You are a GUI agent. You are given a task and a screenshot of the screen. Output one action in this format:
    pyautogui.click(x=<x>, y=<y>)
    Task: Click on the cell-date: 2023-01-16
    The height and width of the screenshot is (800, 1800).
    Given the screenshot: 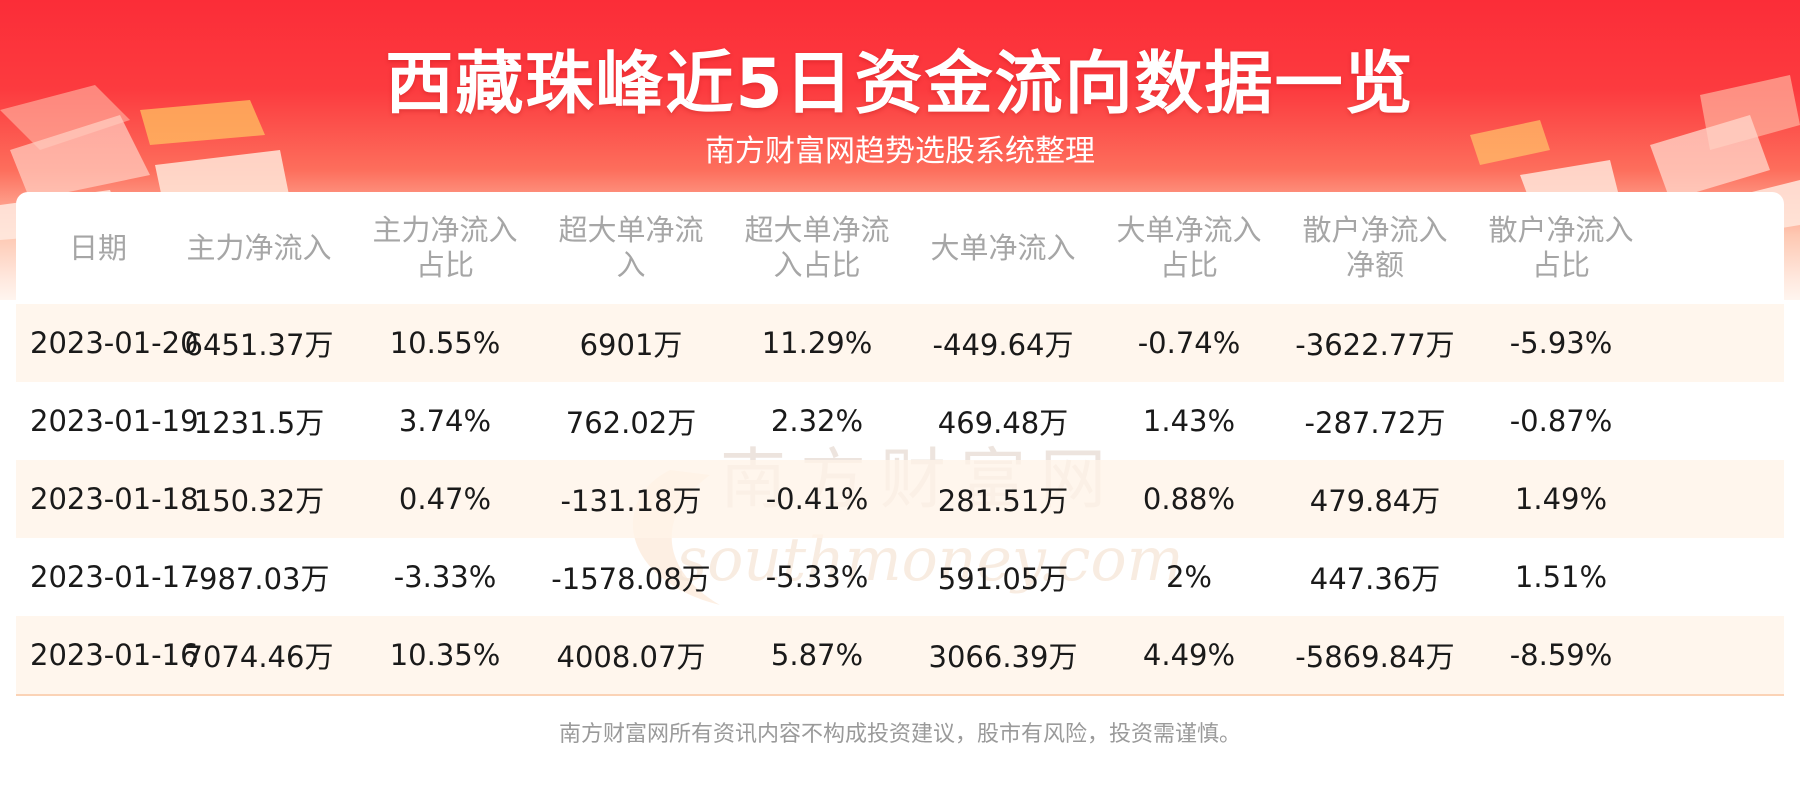 What is the action you would take?
    pyautogui.click(x=114, y=655)
    